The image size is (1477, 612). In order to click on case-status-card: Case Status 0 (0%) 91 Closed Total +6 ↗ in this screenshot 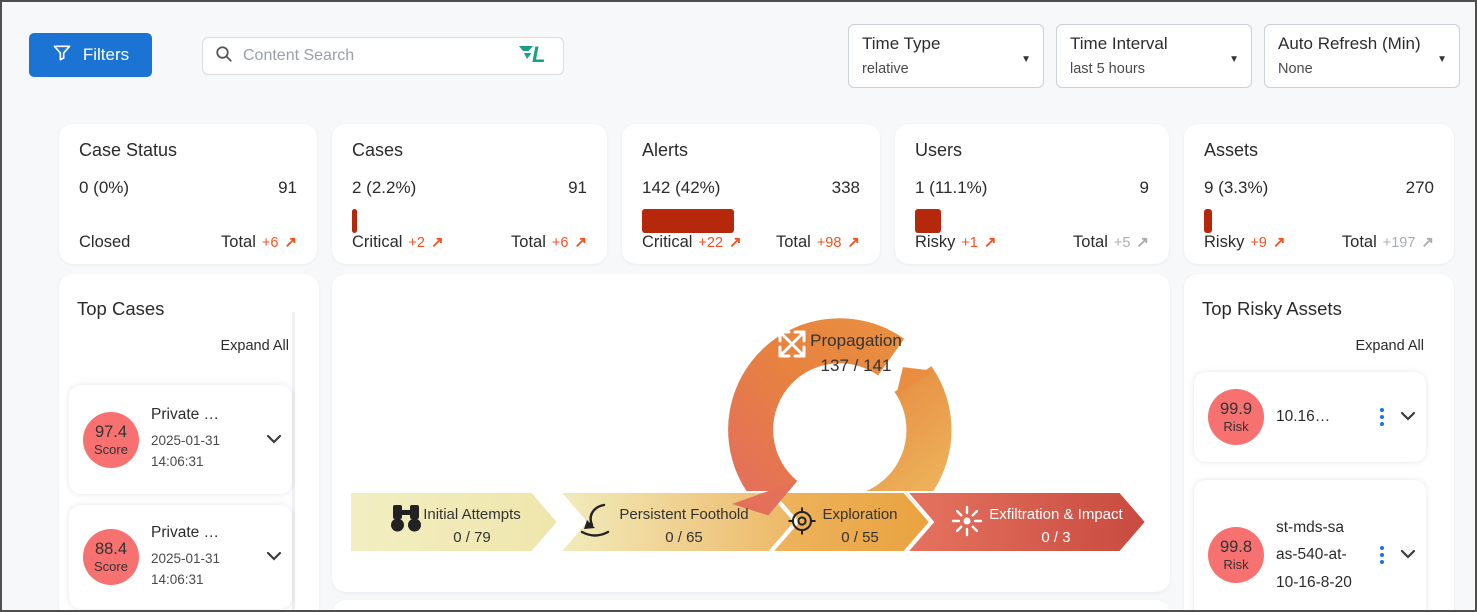, I will do `click(188, 194)`.